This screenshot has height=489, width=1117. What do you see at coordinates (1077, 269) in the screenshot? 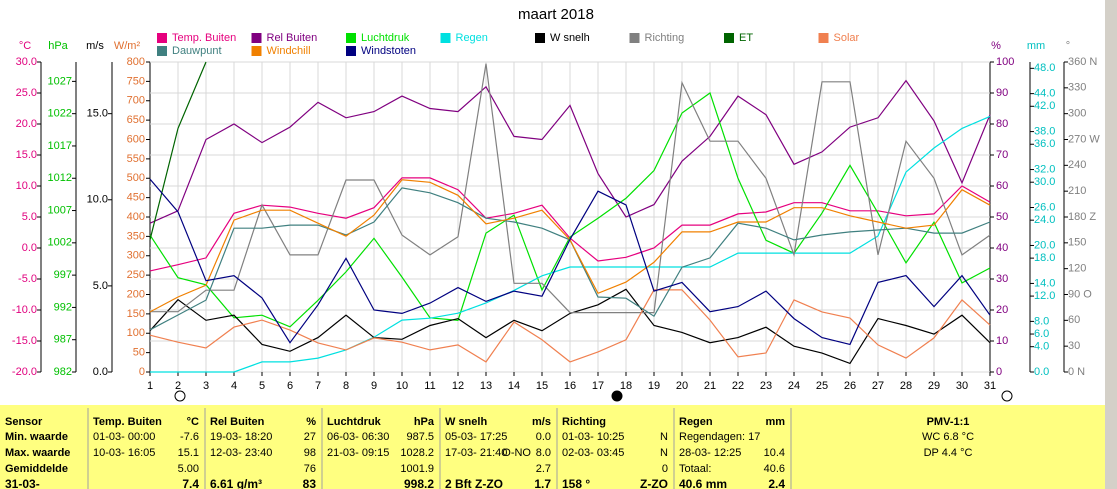
I see `y-tick-label: 120` at bounding box center [1077, 269].